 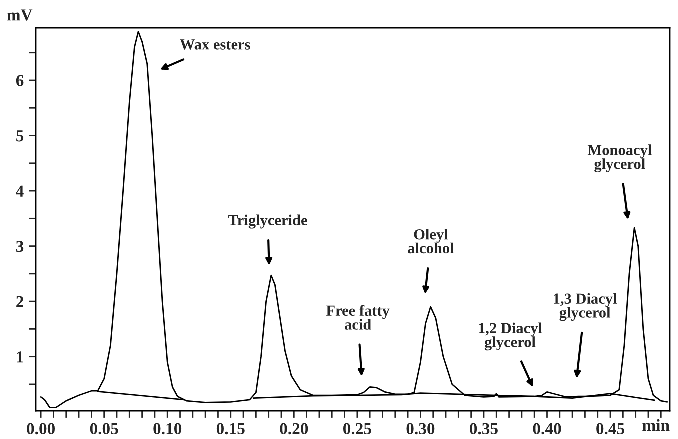 What do you see at coordinates (20, 136) in the screenshot?
I see `y-tick-label: 5` at bounding box center [20, 136].